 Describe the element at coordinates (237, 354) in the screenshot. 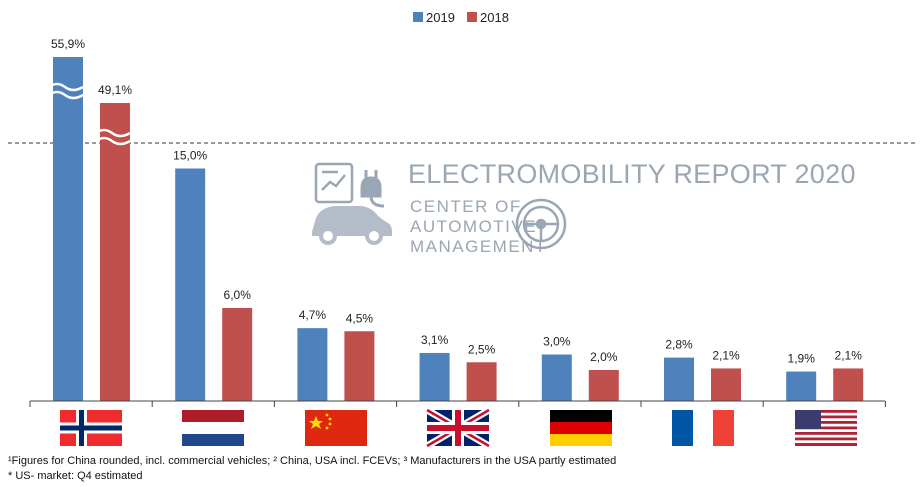

I see `bar-2018-netherlands` at that location.